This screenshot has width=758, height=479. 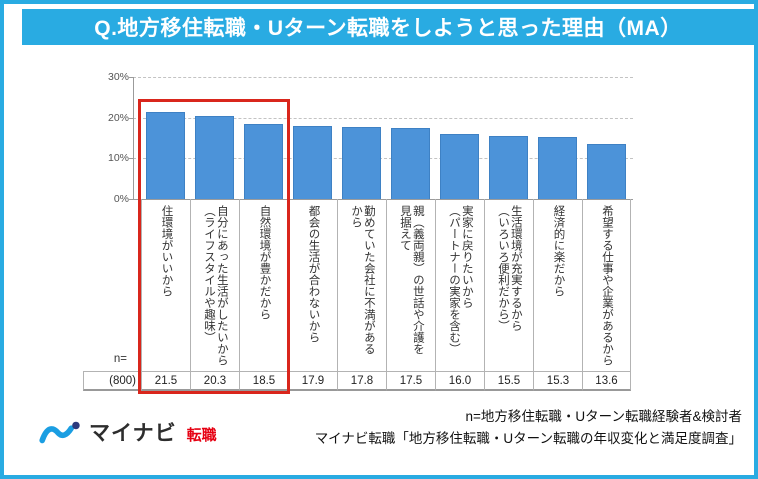 I want to click on chart-column: 自然環境が豊かだから 18.5, so click(x=263, y=234).